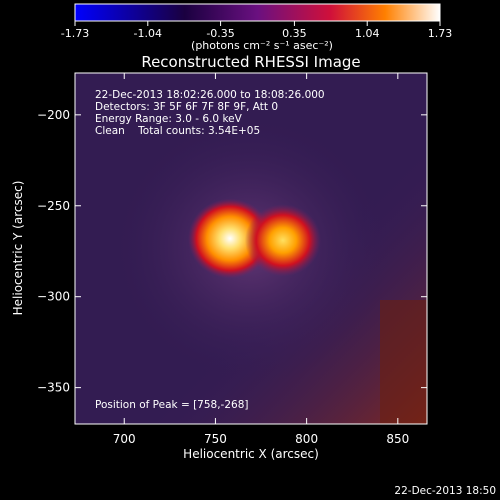 The width and height of the screenshot is (500, 500). What do you see at coordinates (445, 491) in the screenshot?
I see `timestamp: 22-Dec-2013 18:50` at bounding box center [445, 491].